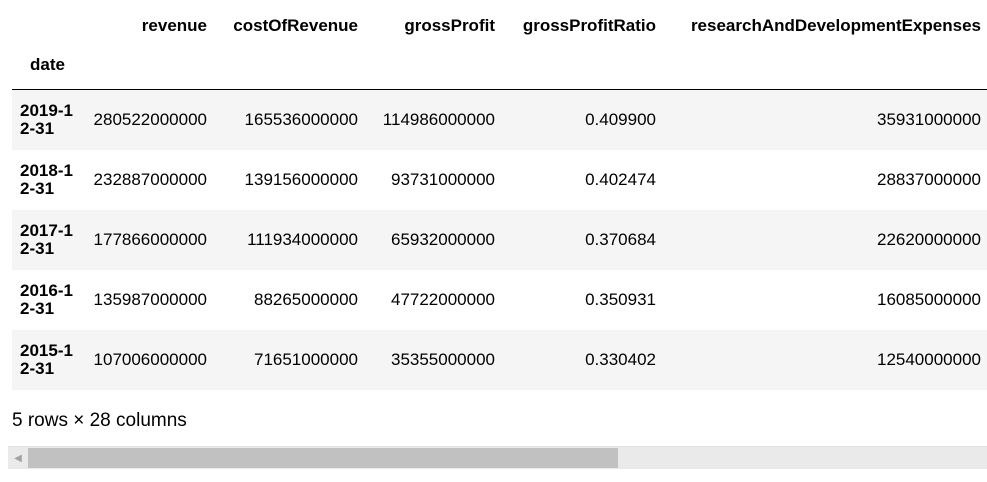 The height and width of the screenshot is (482, 987). What do you see at coordinates (295, 25) in the screenshot?
I see `column-header: costOfRevenue` at bounding box center [295, 25].